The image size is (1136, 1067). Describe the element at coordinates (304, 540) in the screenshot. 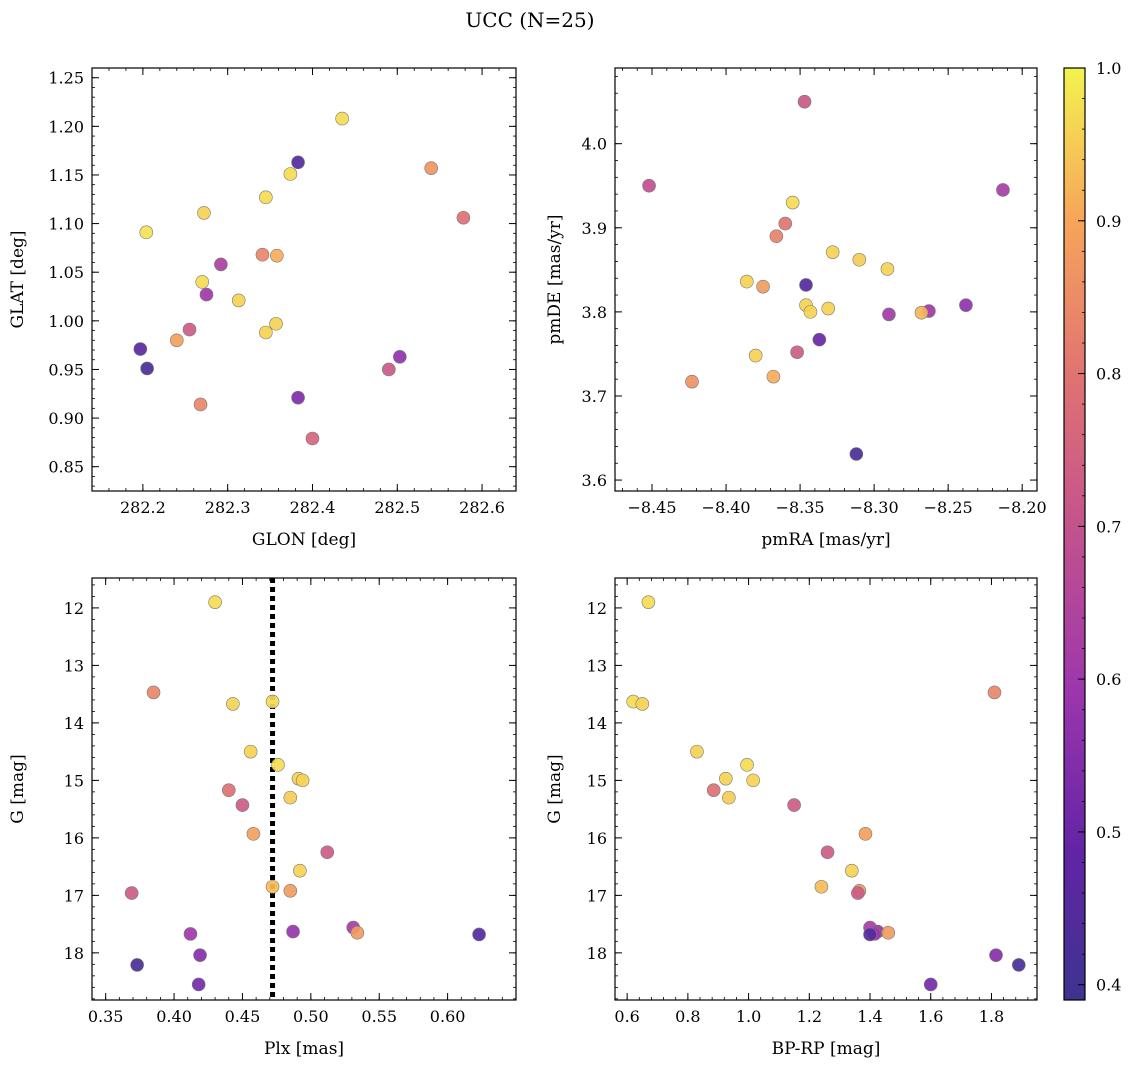

I see `x-axis-label: GLON [deg]` at that location.